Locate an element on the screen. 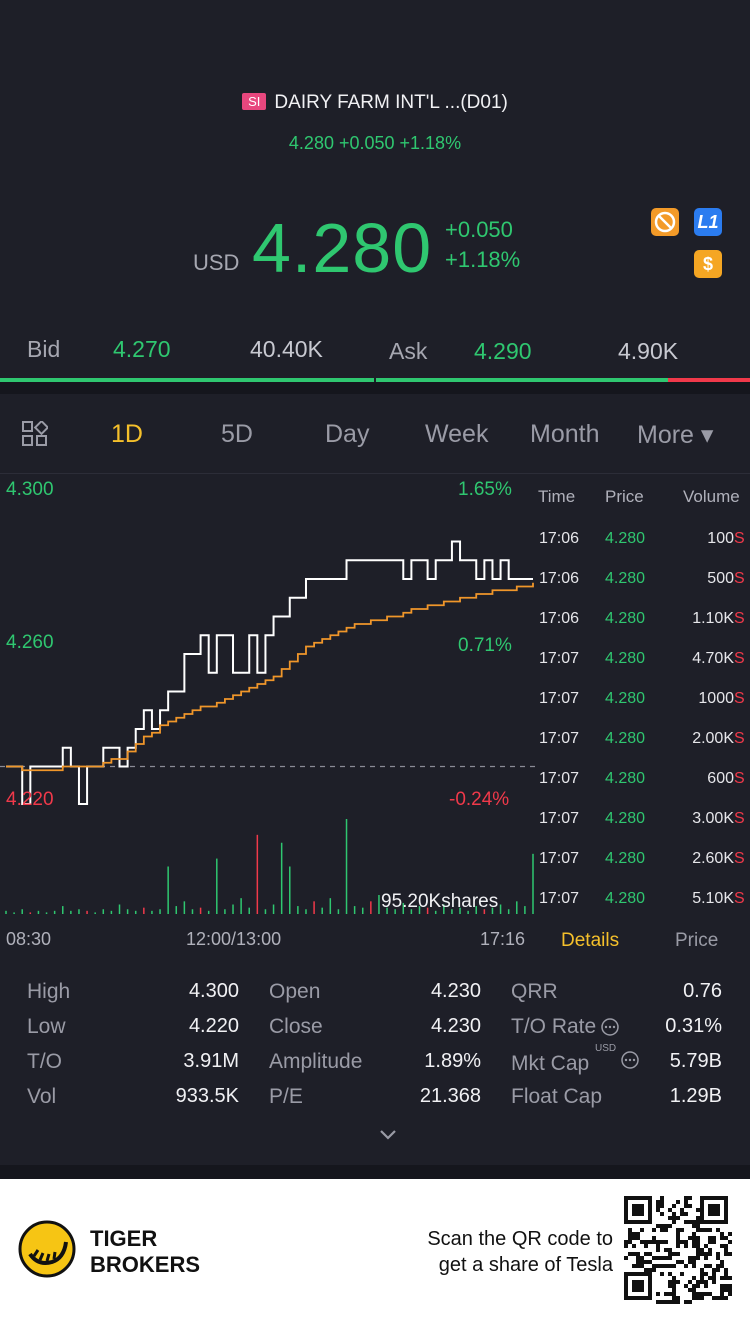  trade-volume: 5.10K is located at coordinates (713, 898).